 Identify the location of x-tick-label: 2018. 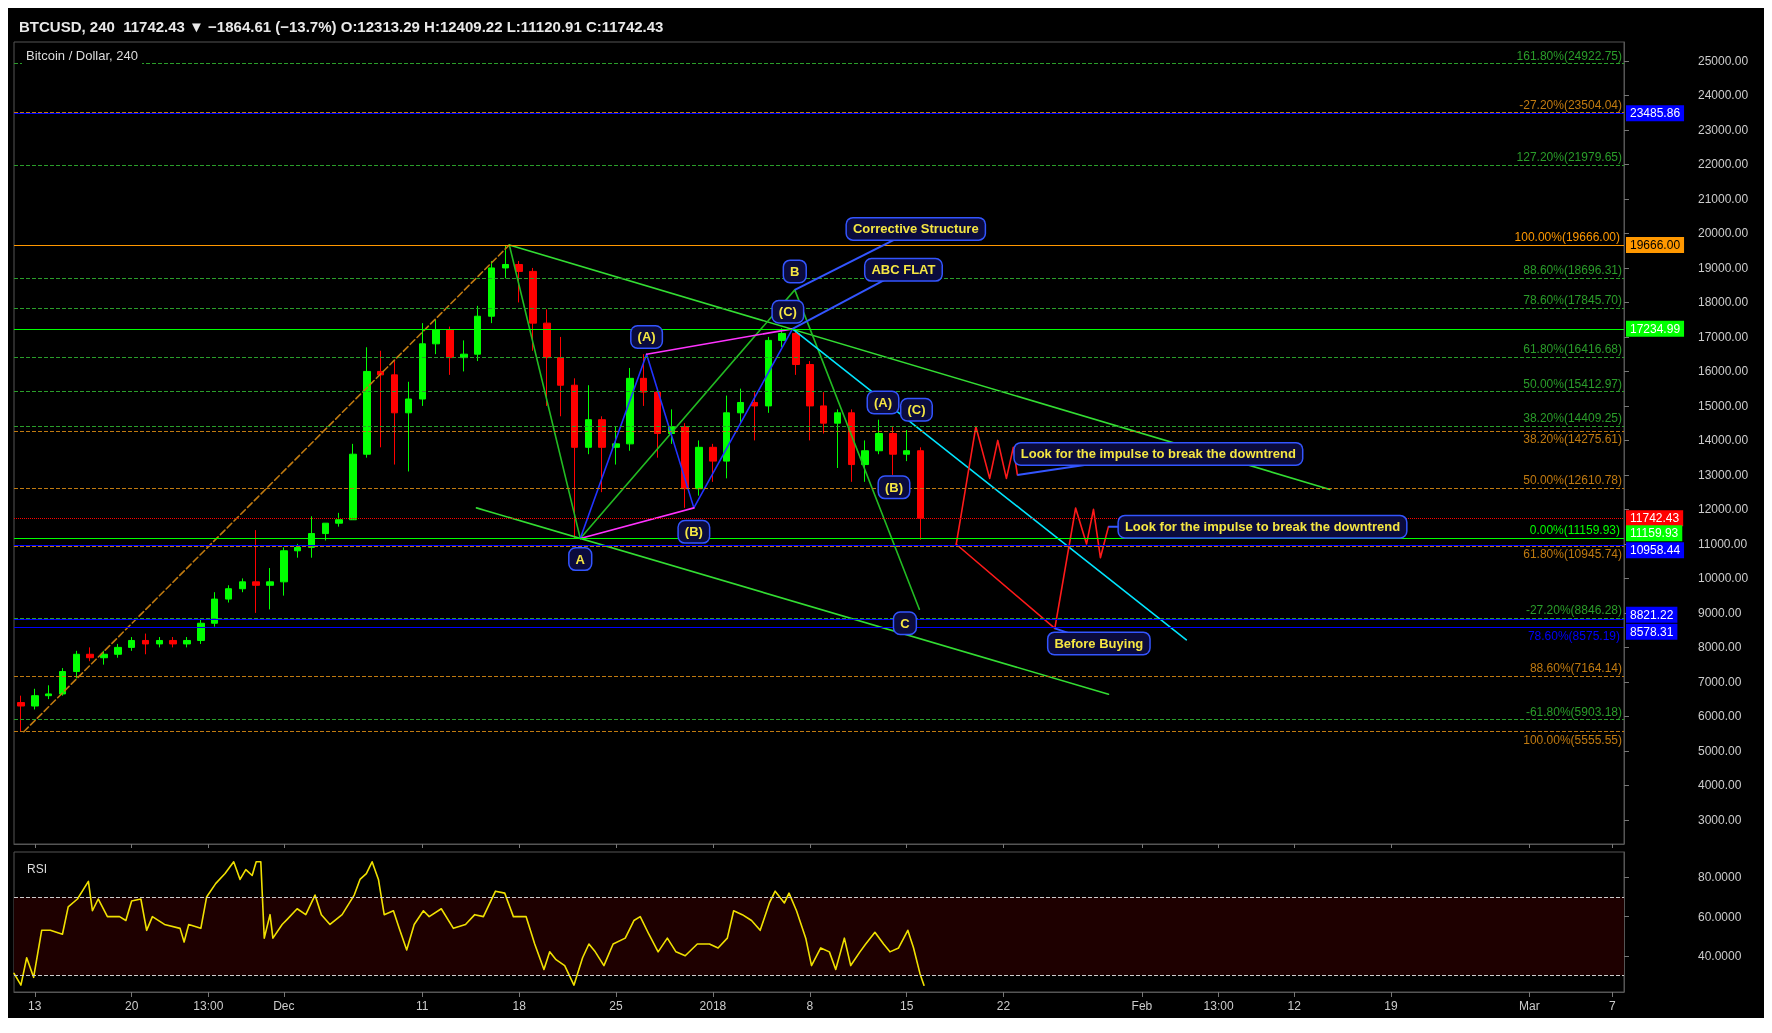
(713, 1006).